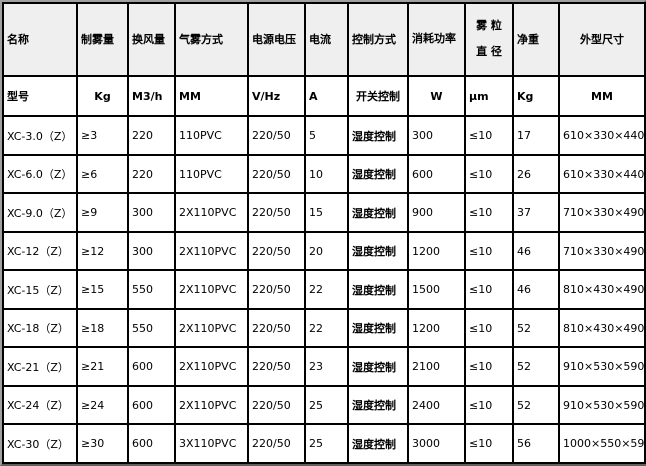  Describe the element at coordinates (536, 174) in the screenshot. I see `table-row-cell: 26` at that location.